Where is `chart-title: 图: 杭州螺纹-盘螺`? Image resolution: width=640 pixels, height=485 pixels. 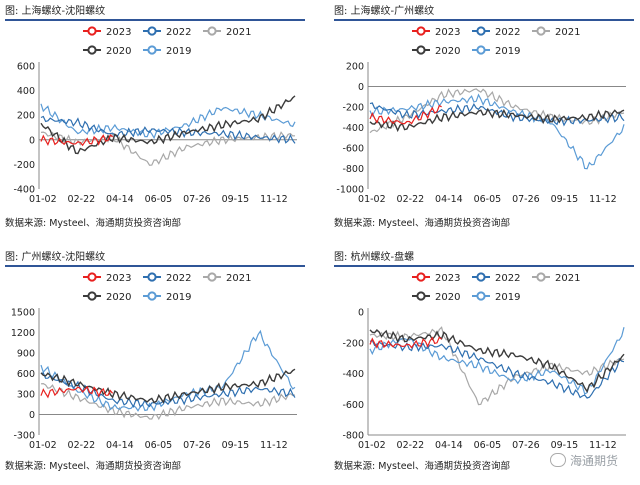 chart-title: 图: 杭州螺纹-盘螺 is located at coordinates (374, 257).